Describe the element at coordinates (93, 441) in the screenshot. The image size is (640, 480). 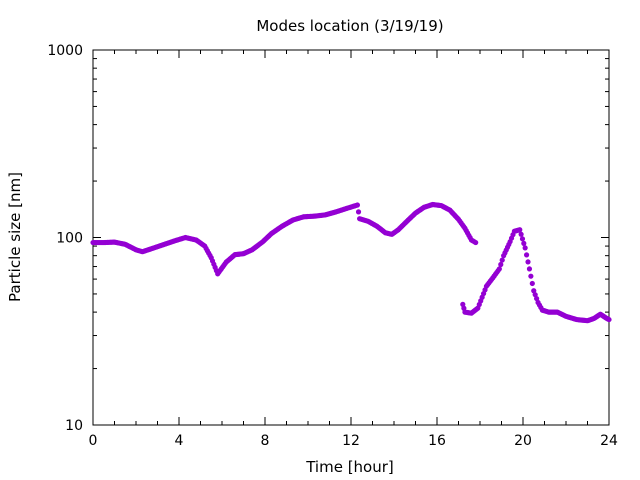
I see `x-tick-label: 0` at that location.